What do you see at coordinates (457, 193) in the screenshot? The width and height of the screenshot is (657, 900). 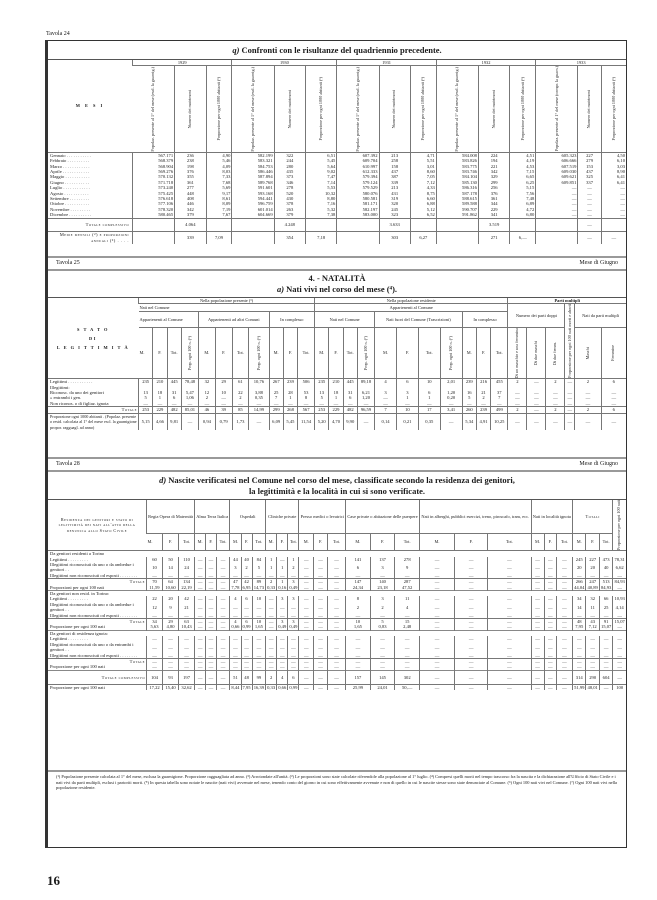 I see `cell: 587.178` at bounding box center [457, 193].